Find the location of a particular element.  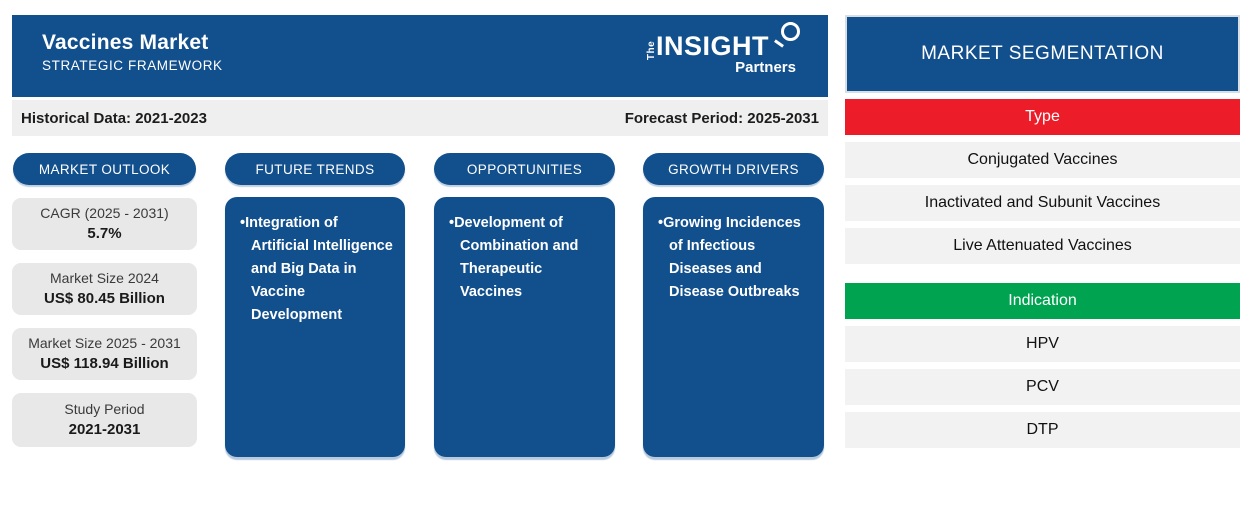

header-text: Vaccines Market STRATEGIC FRAMEWORK is located at coordinates (132, 52).